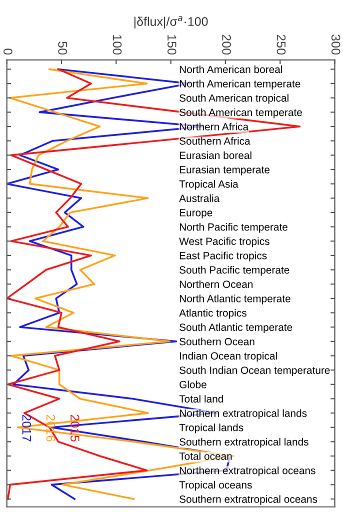 The image size is (343, 512). What do you see at coordinates (216, 155) in the screenshot?
I see `y-tick-label: Eurasian boreal` at bounding box center [216, 155].